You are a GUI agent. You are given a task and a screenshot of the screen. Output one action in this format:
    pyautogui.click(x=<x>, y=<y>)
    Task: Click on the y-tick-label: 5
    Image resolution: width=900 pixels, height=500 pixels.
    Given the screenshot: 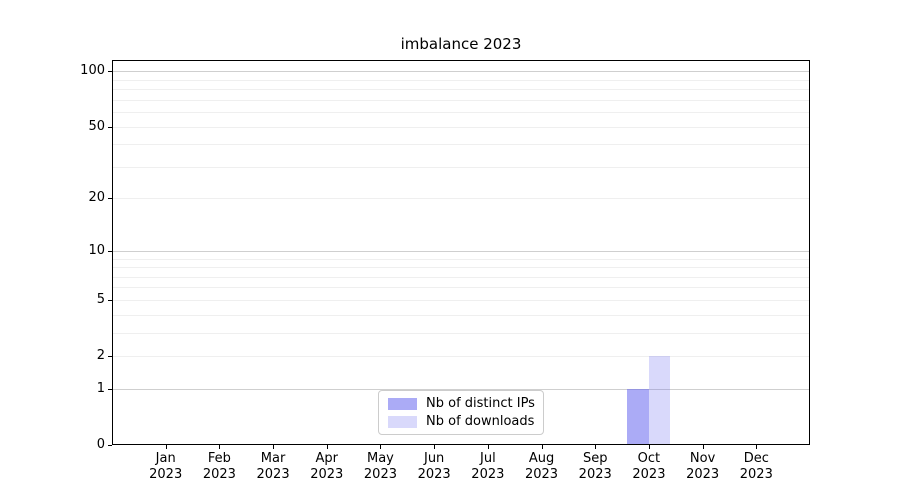 What is the action you would take?
    pyautogui.click(x=100, y=299)
    